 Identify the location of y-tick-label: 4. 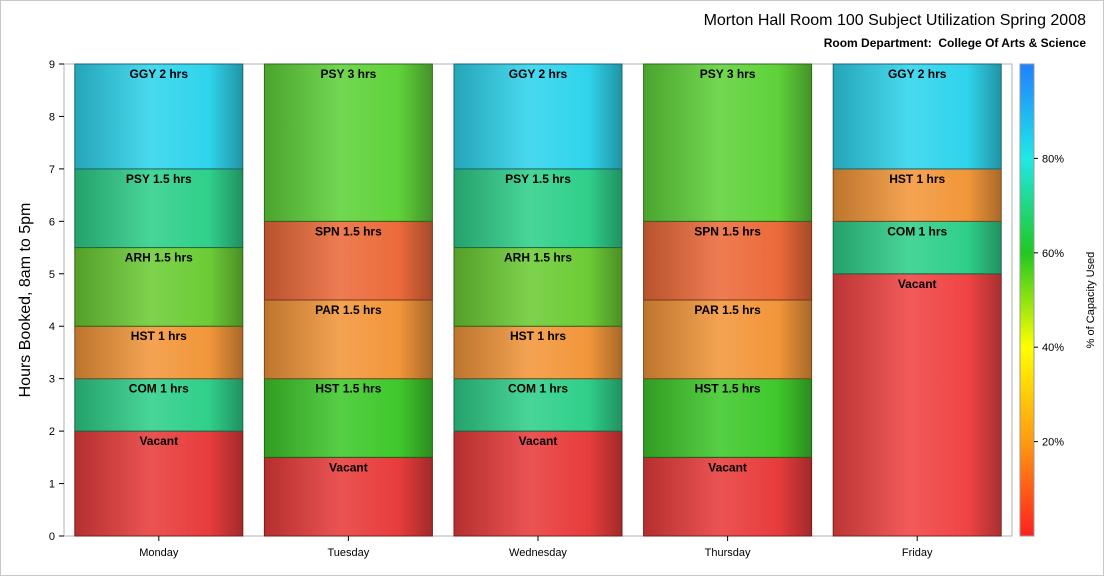
(52, 327).